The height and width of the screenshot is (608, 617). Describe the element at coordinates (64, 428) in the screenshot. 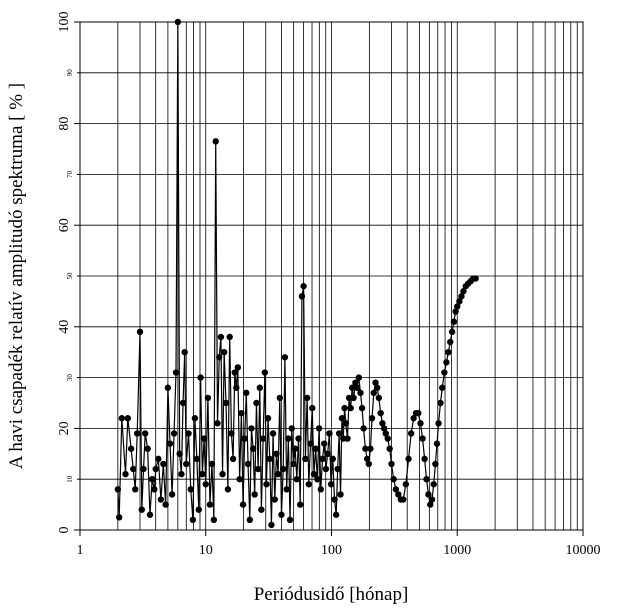

I see `y-tick-label: 20` at that location.